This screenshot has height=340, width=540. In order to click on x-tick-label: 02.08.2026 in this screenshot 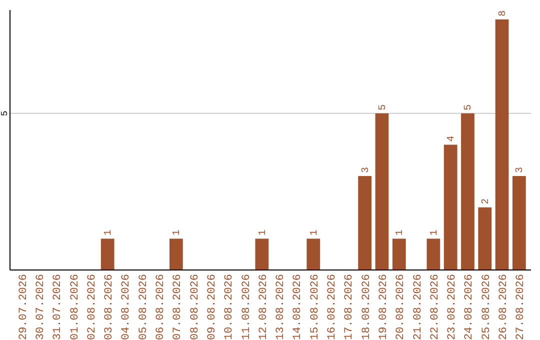, I will do `click(92, 307)`.